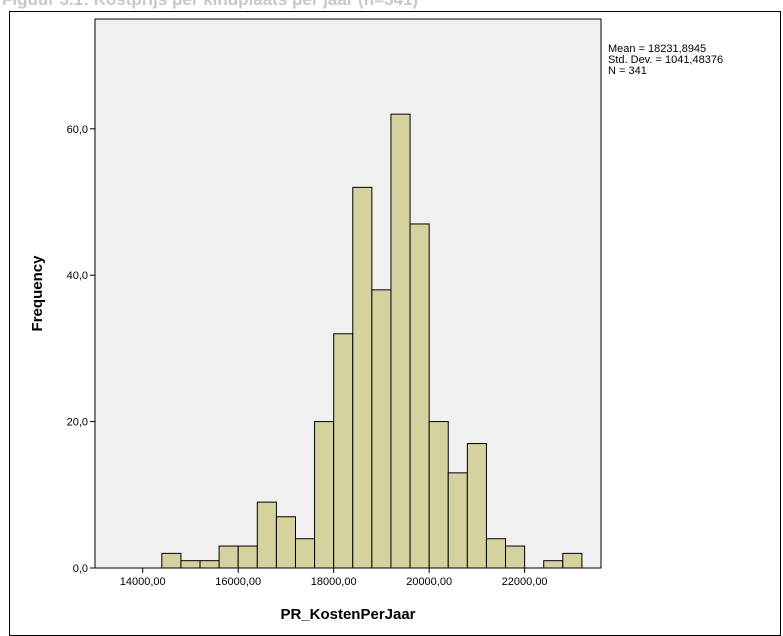 This screenshot has width=783, height=636. What do you see at coordinates (37, 293) in the screenshot?
I see `y-axis-title: Frequency` at bounding box center [37, 293].